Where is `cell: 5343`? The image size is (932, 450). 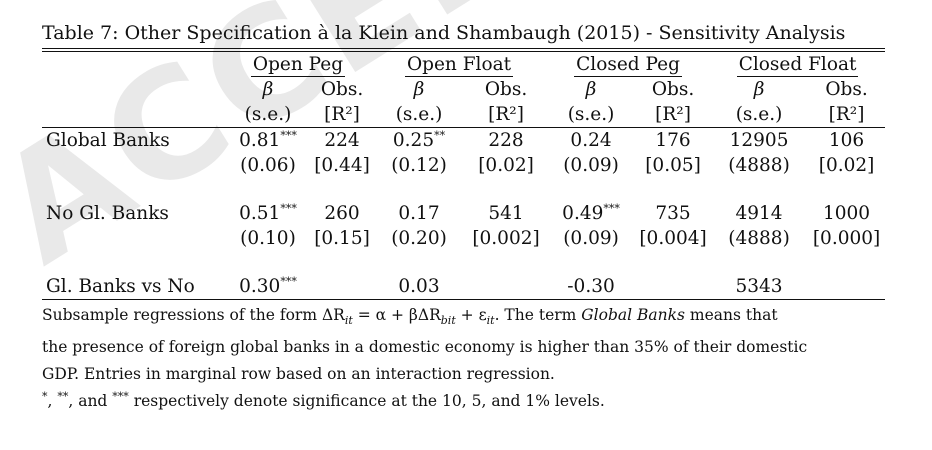 cell: 5343 is located at coordinates (759, 287).